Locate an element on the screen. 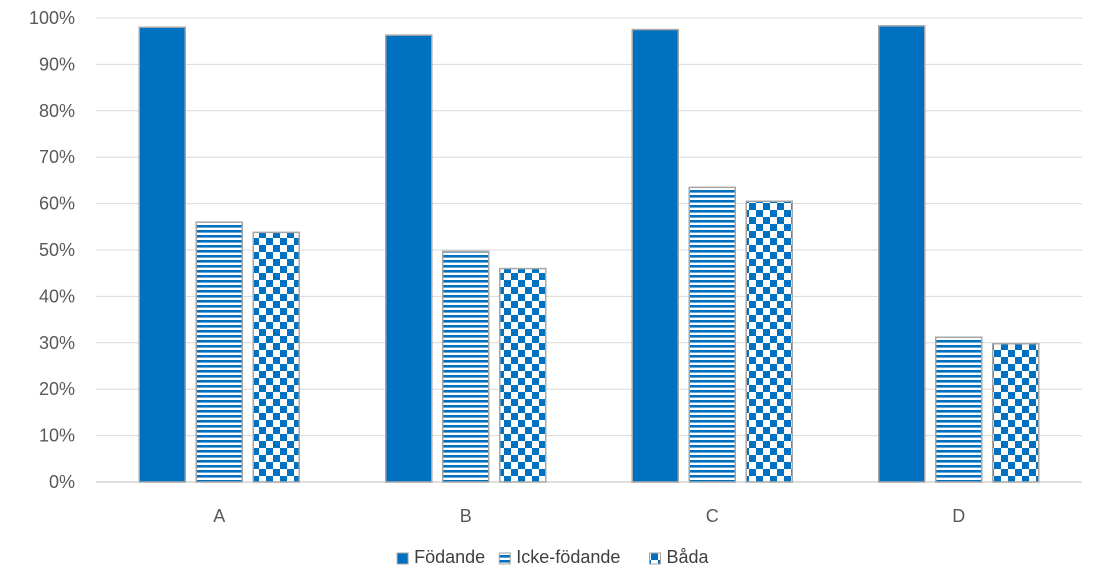  legend-item: Icke-födande is located at coordinates (559, 557).